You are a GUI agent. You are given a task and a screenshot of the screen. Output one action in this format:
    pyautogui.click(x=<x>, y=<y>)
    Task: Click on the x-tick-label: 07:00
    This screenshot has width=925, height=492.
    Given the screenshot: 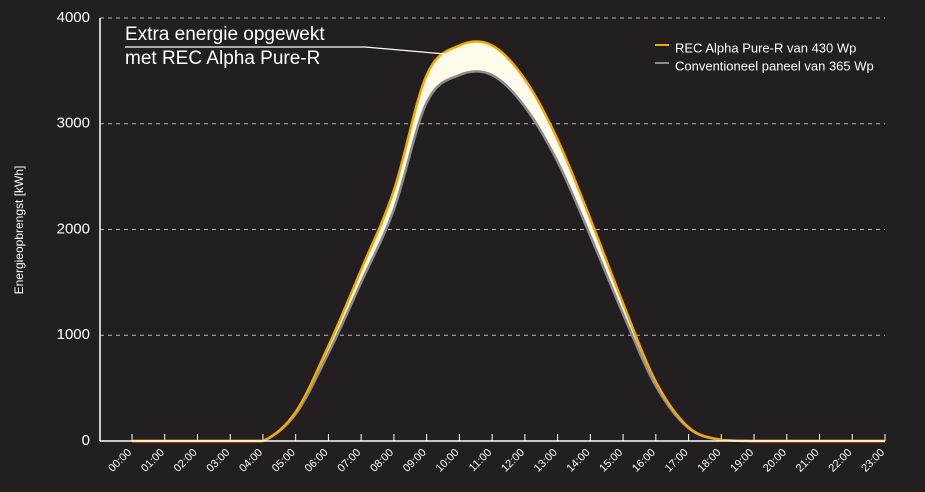 What is the action you would take?
    pyautogui.click(x=349, y=461)
    